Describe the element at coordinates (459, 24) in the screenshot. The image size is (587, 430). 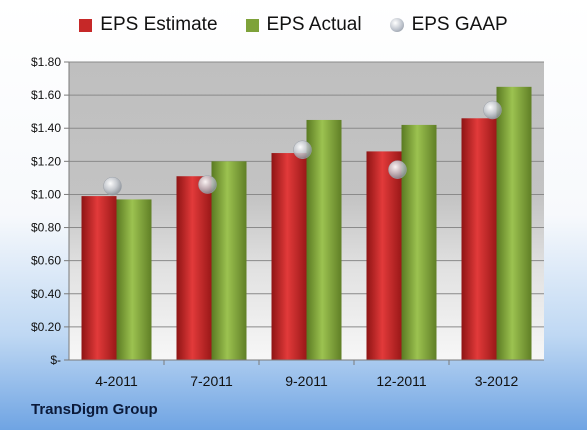
I see `legend-label-gaap: EPS GAAP` at that location.